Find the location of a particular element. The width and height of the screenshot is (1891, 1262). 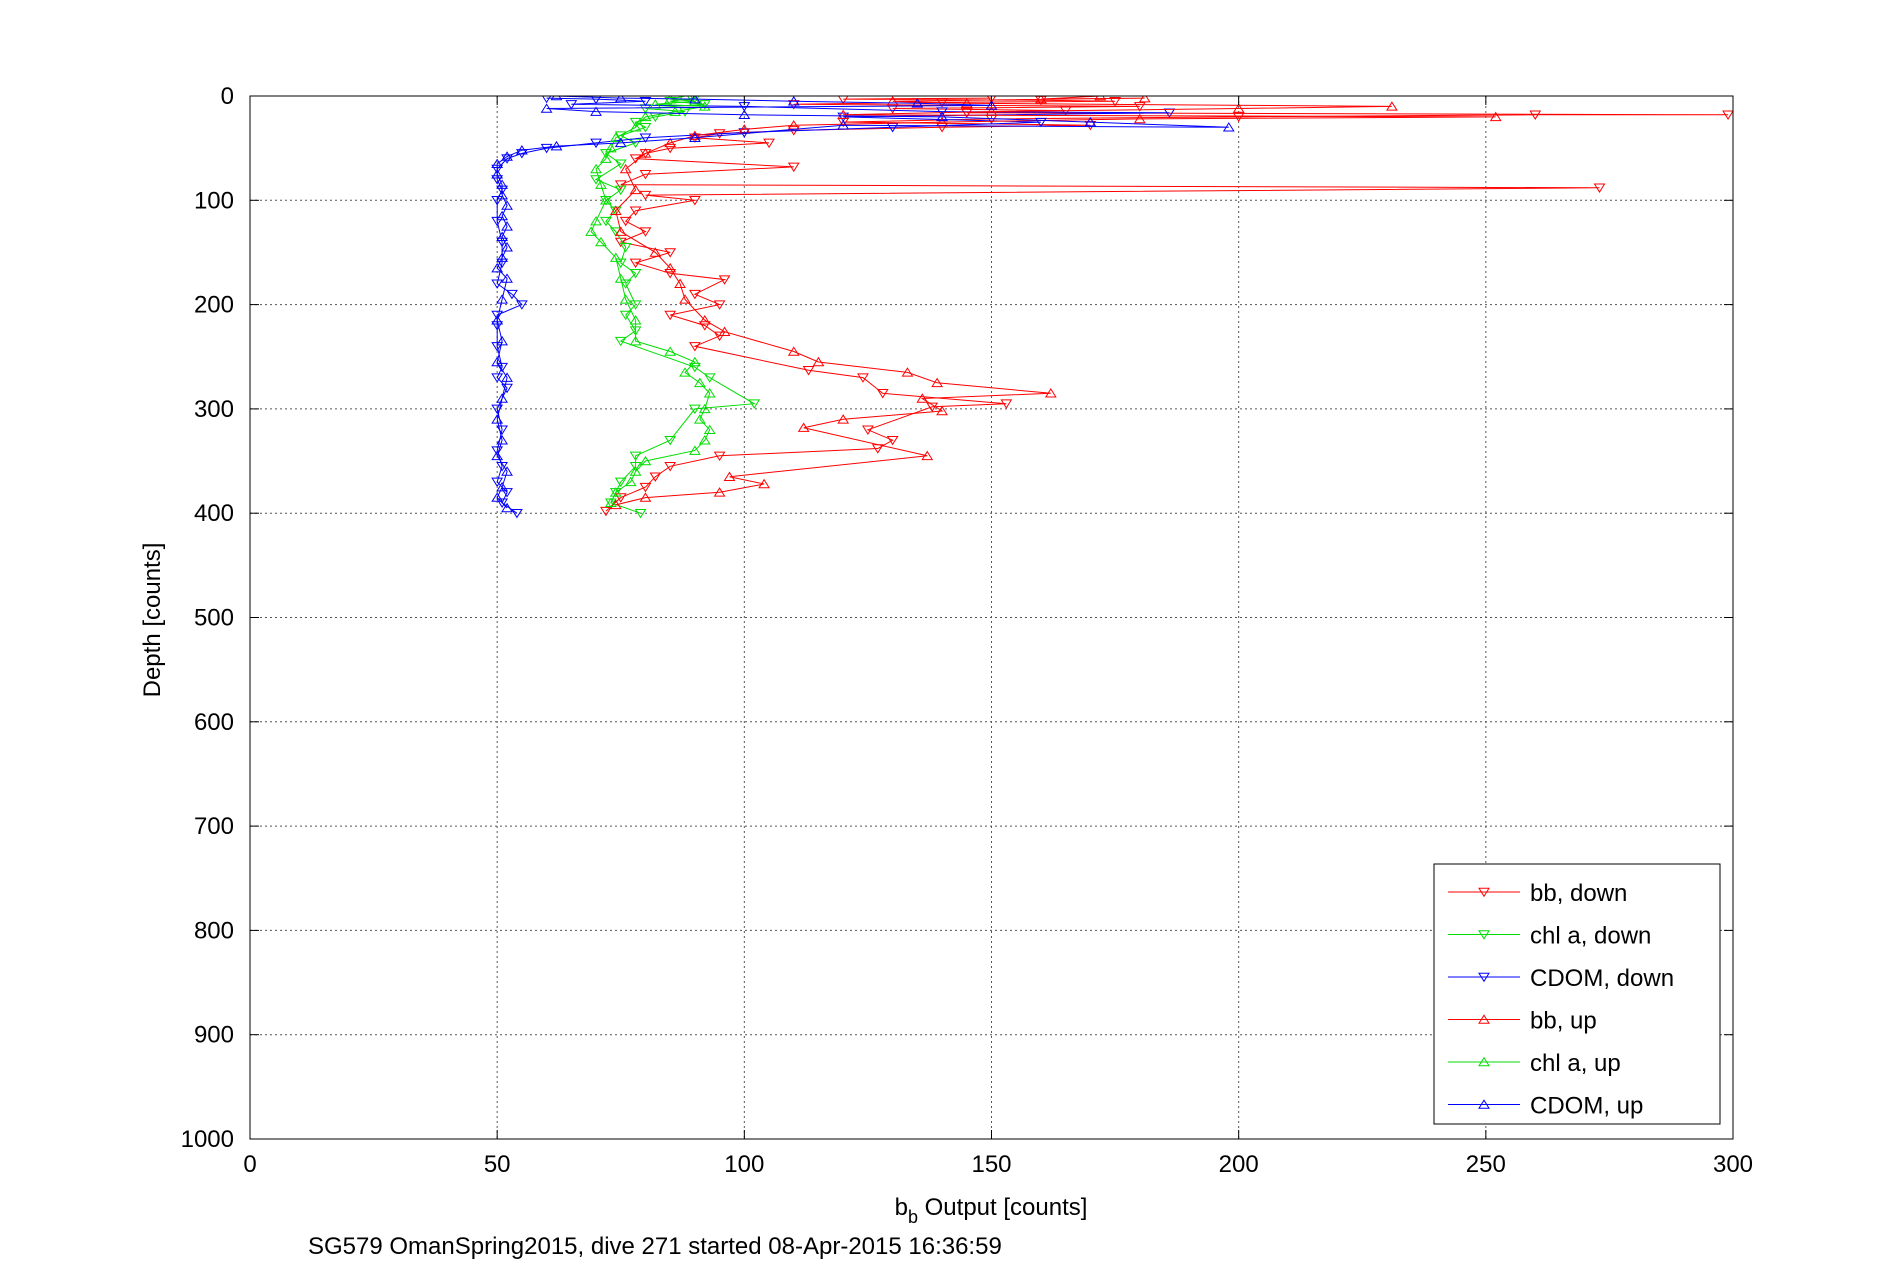

legend-entry: CDOM, up is located at coordinates (1586, 1106).